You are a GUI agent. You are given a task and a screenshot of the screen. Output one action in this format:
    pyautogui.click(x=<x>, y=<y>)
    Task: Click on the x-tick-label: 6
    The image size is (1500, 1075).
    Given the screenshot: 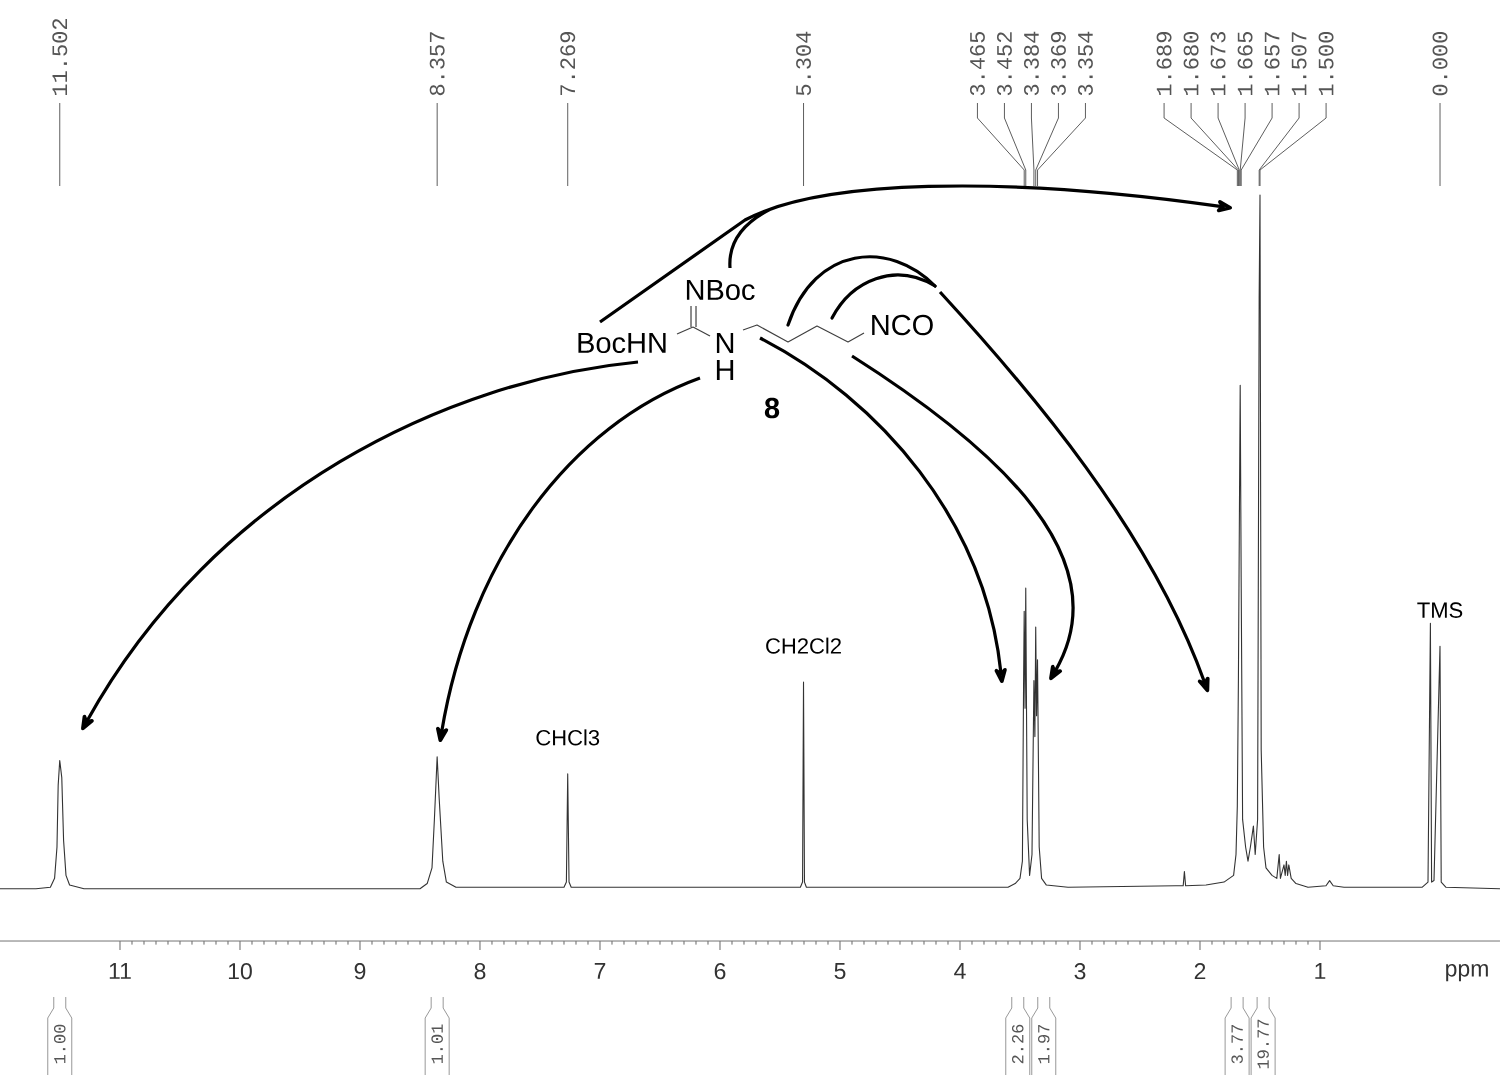 What is the action you would take?
    pyautogui.click(x=720, y=971)
    